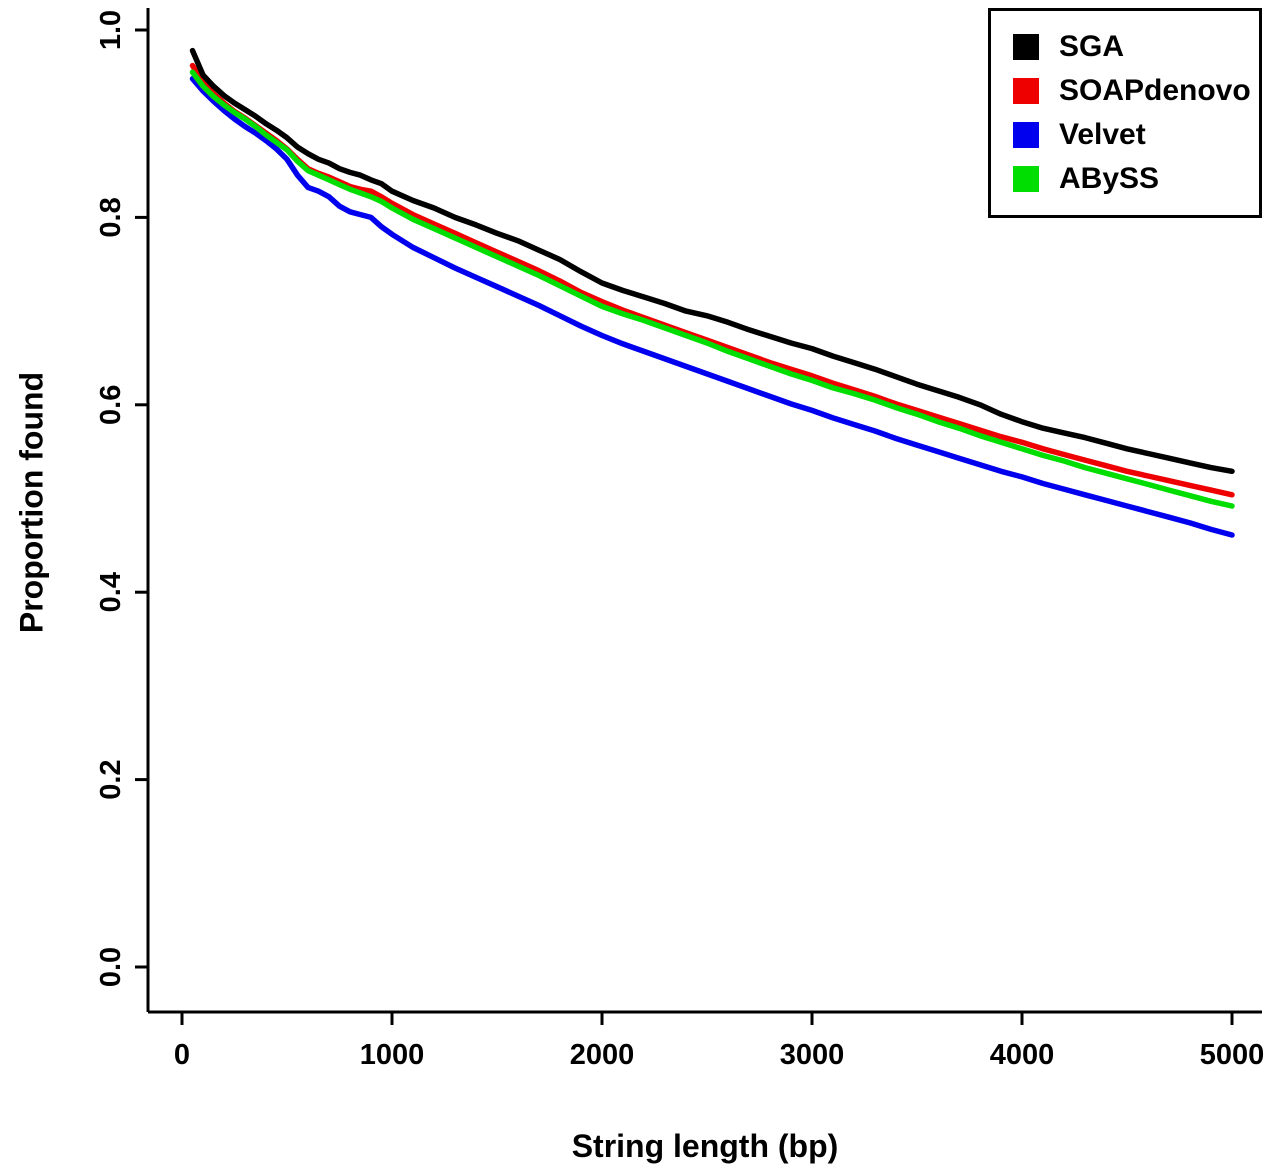 This screenshot has width=1280, height=1170. I want to click on x-tick-label: 3000, so click(812, 1055).